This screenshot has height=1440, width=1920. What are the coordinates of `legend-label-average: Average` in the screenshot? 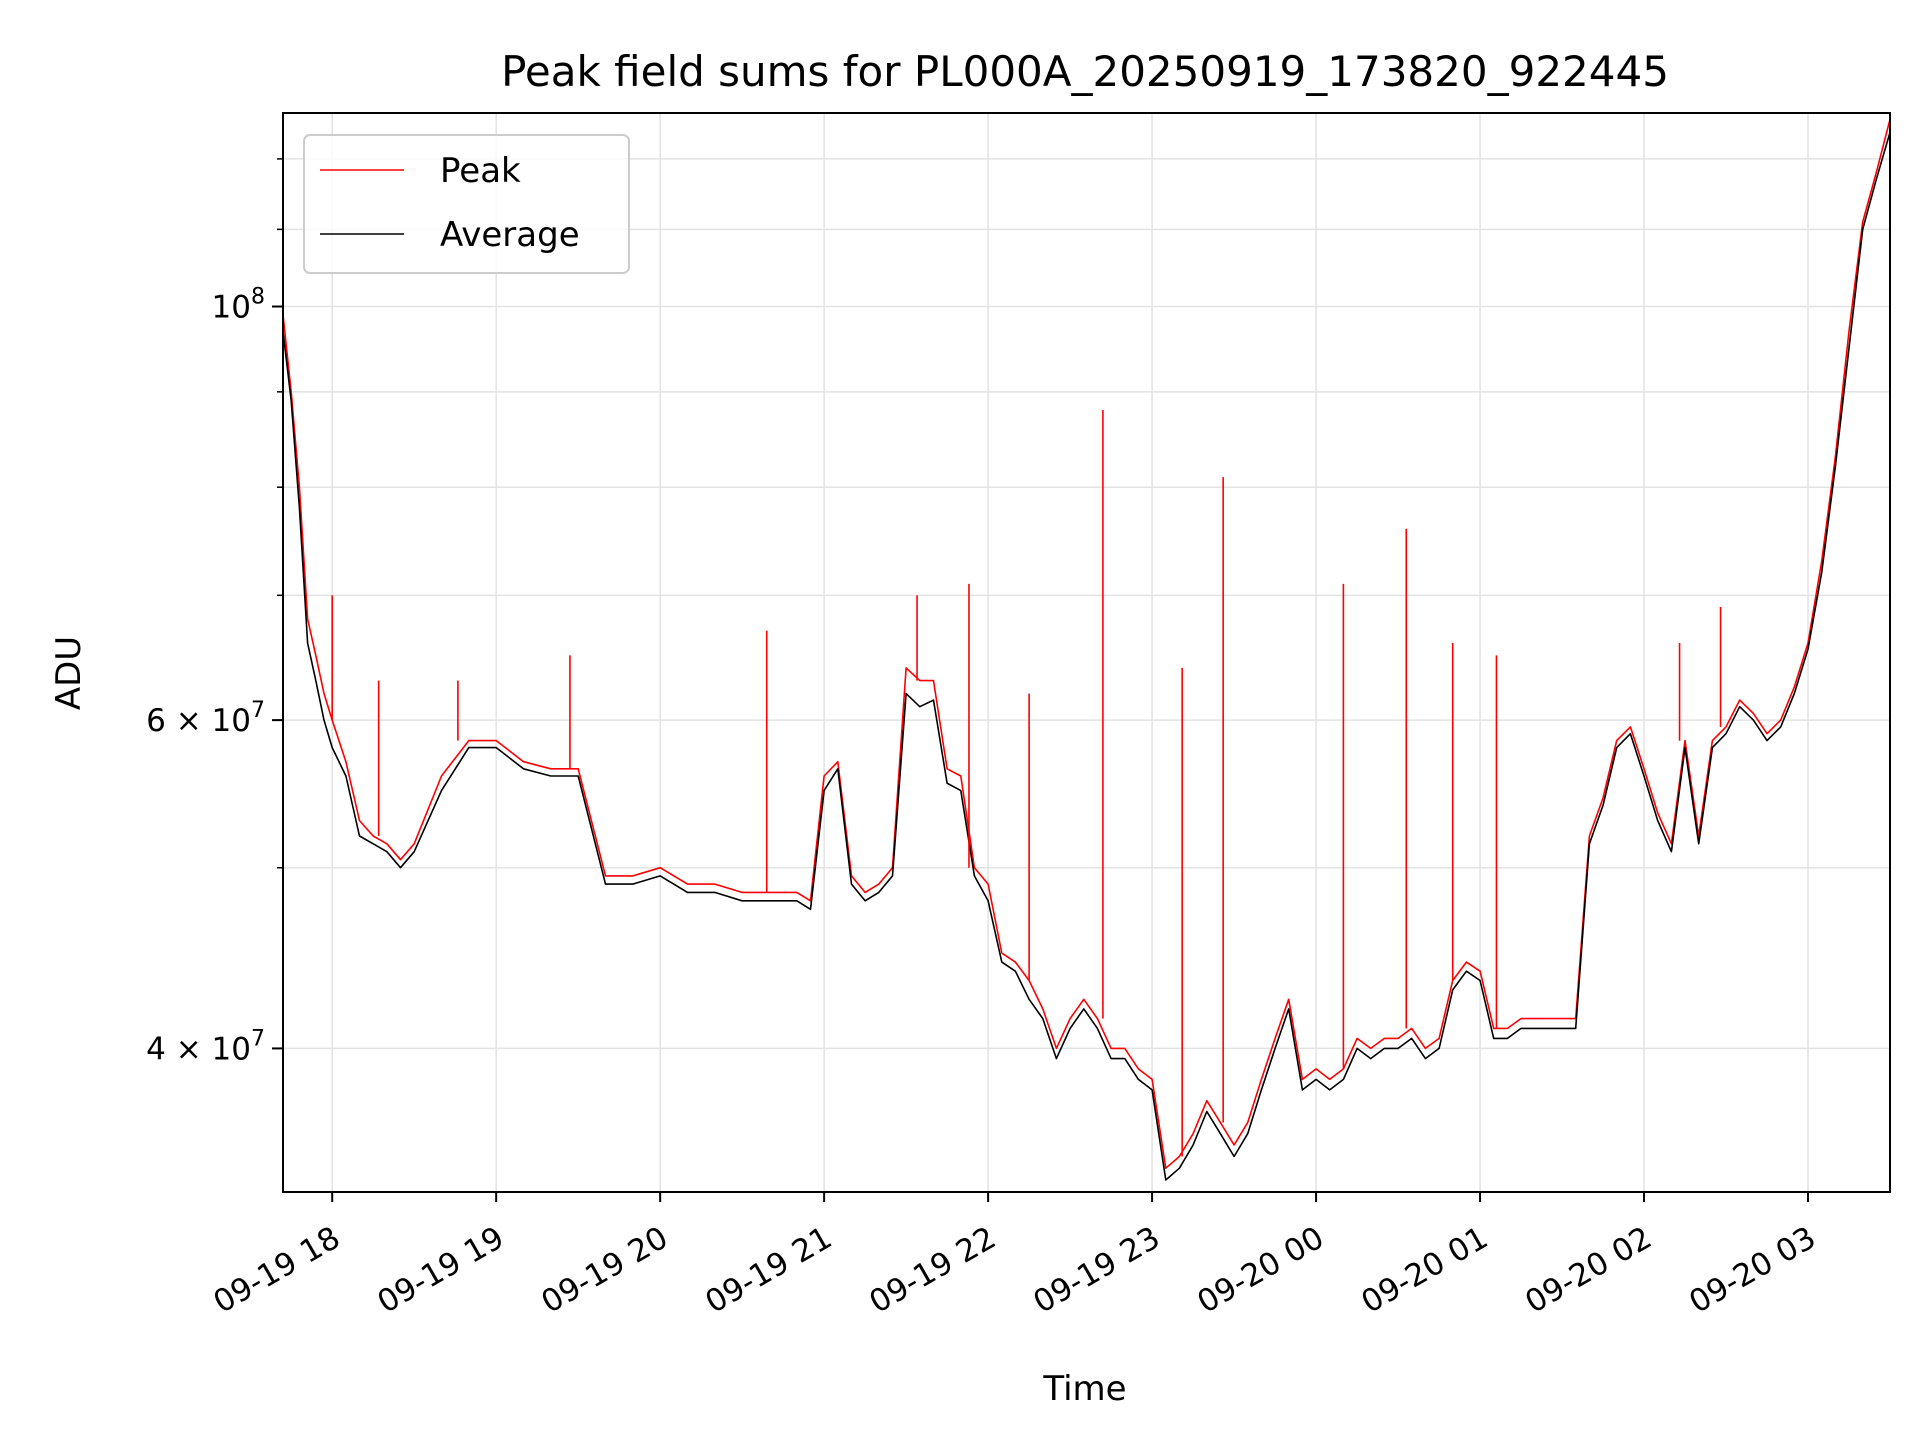 It's located at (510, 235).